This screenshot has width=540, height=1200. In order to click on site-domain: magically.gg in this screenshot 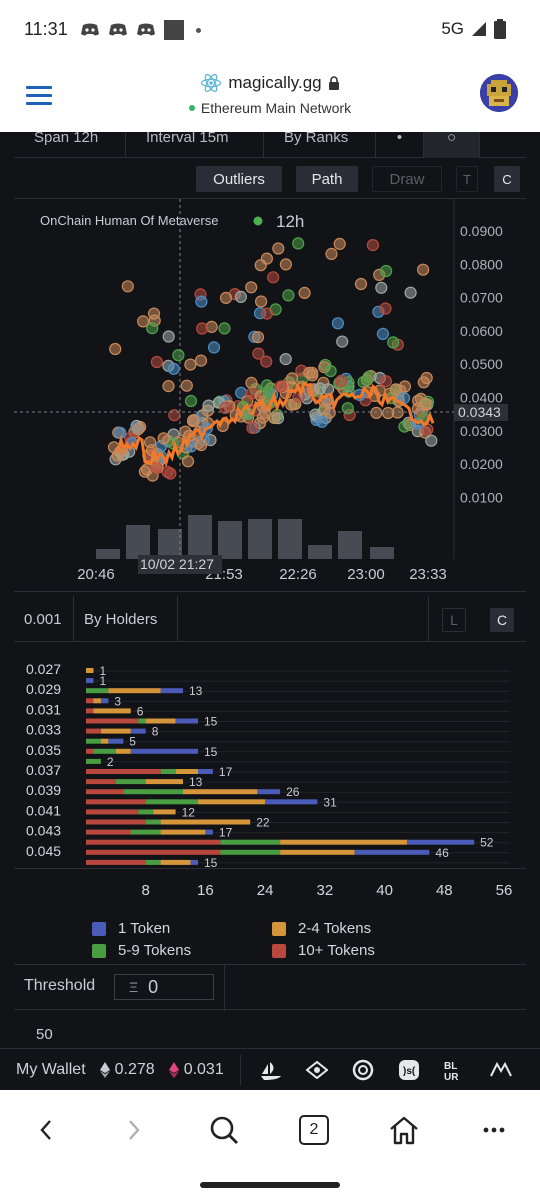, I will do `click(275, 82)`.